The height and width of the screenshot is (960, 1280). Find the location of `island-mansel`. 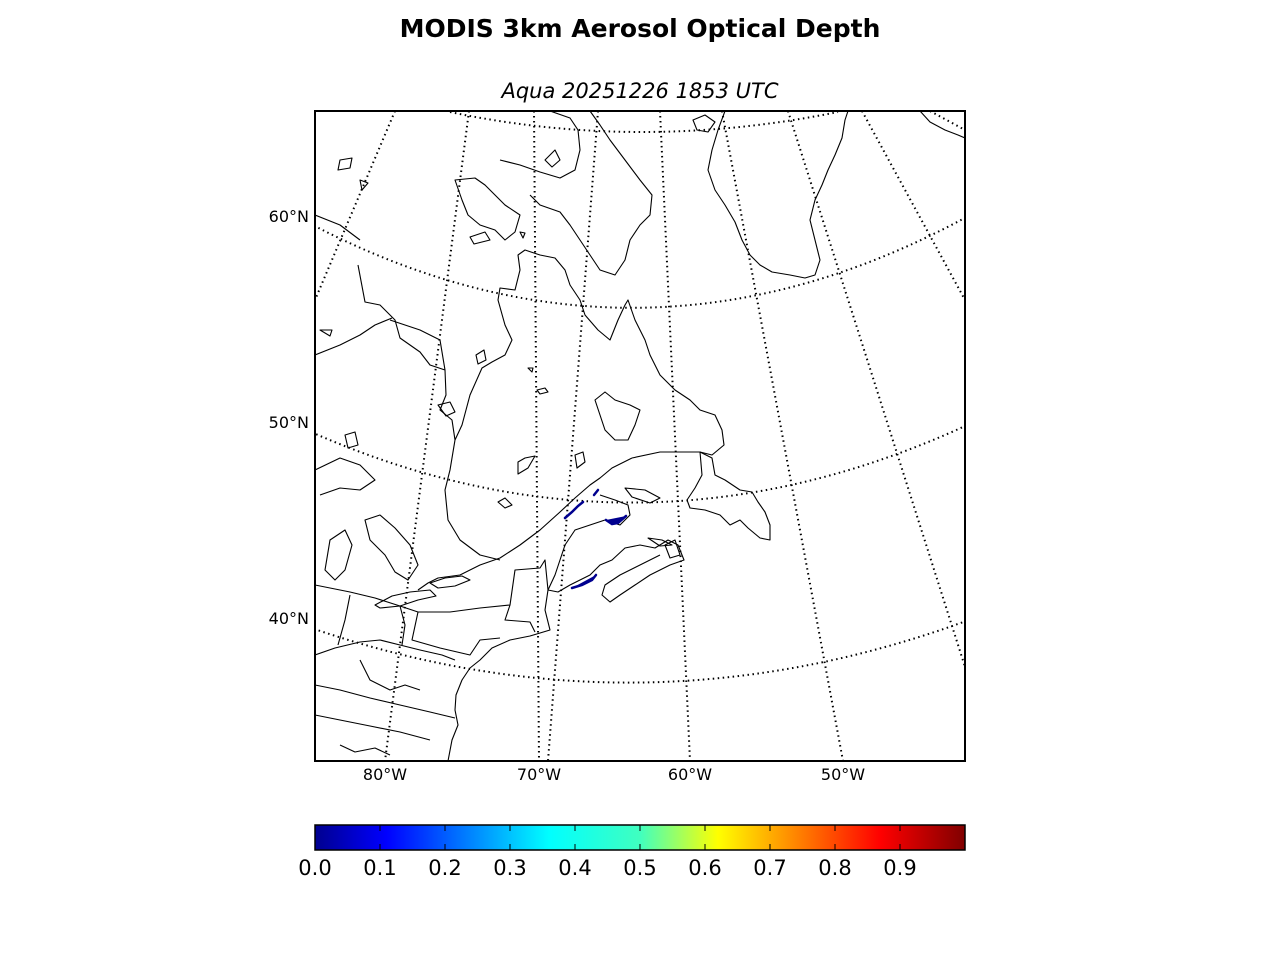

island-mansel is located at coordinates (552, 158).